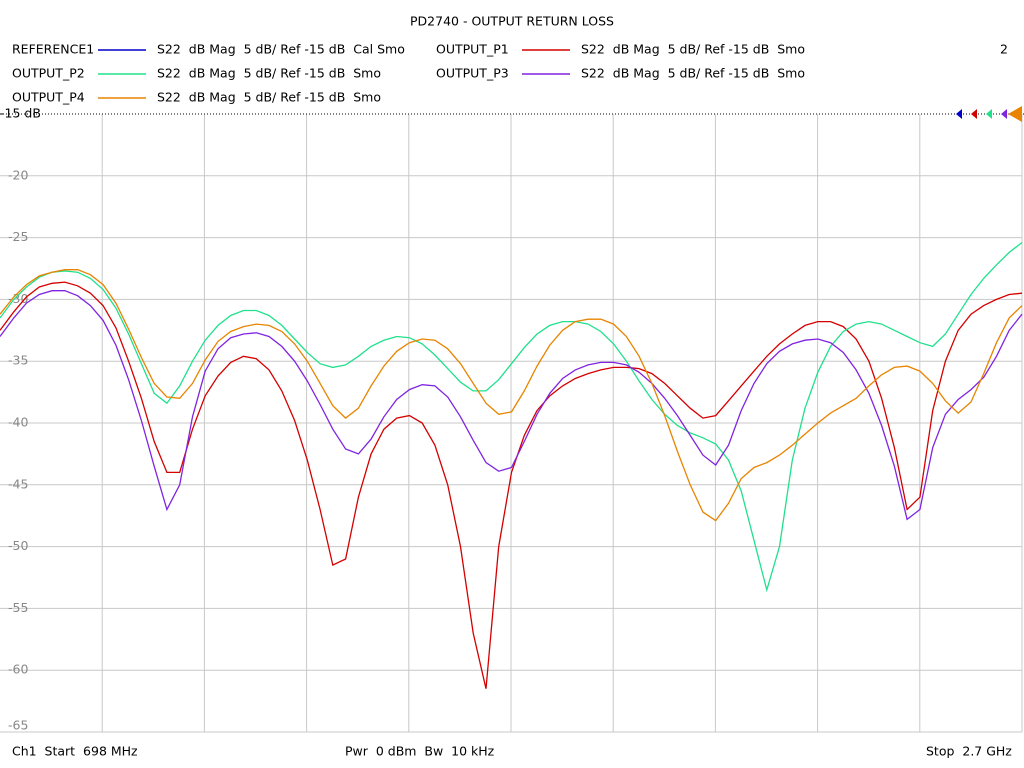 The width and height of the screenshot is (1024, 768). Describe the element at coordinates (969, 751) in the screenshot. I see `footer-stop: Stop 2.7 GHz` at that location.